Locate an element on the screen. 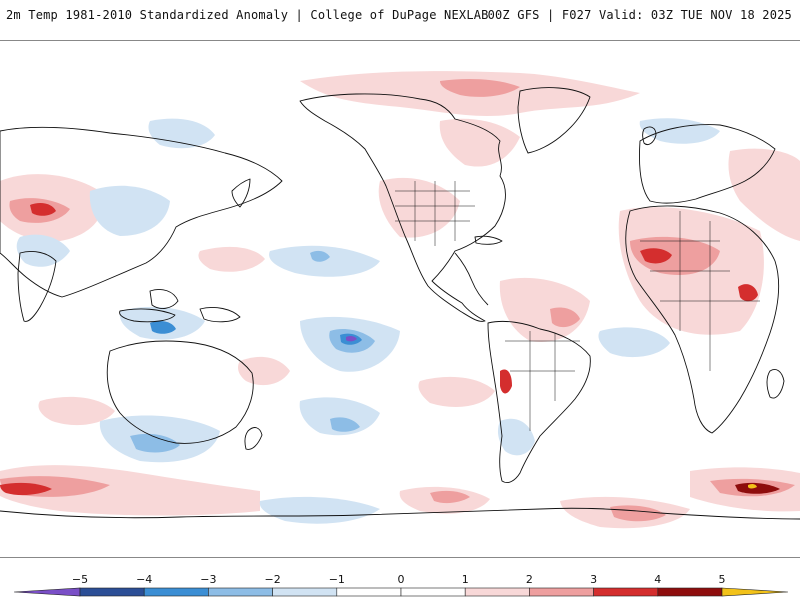  colorbar-svg: −5 −4 −3 −2 −1 0 1 2 3 4 5 is located at coordinates (401, 585).